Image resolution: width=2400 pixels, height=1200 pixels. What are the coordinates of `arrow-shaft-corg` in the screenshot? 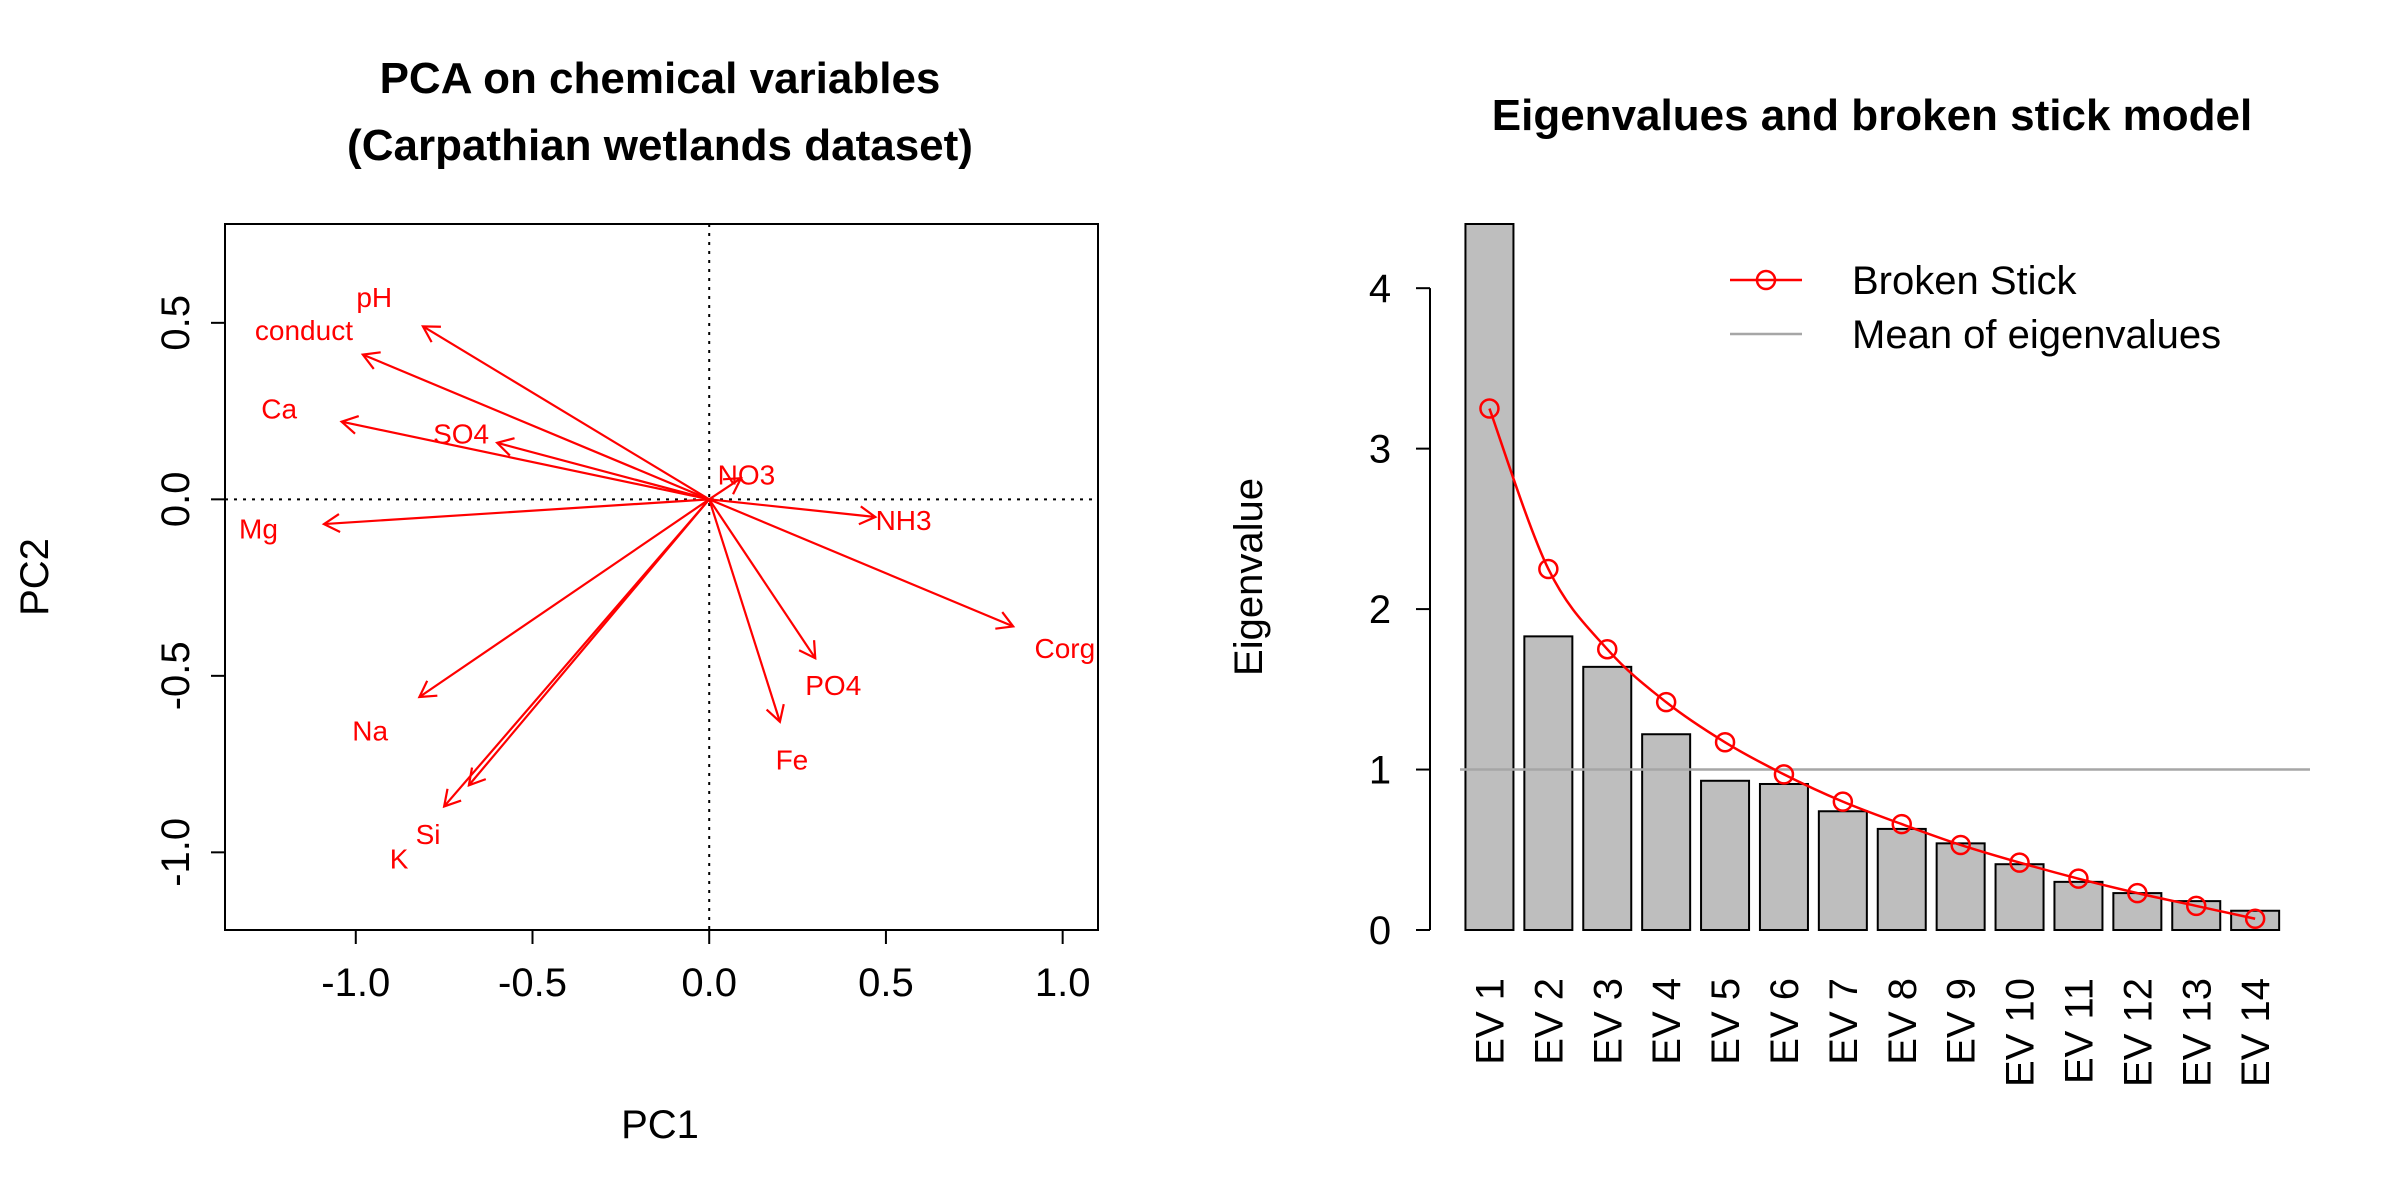 It's located at (861, 563).